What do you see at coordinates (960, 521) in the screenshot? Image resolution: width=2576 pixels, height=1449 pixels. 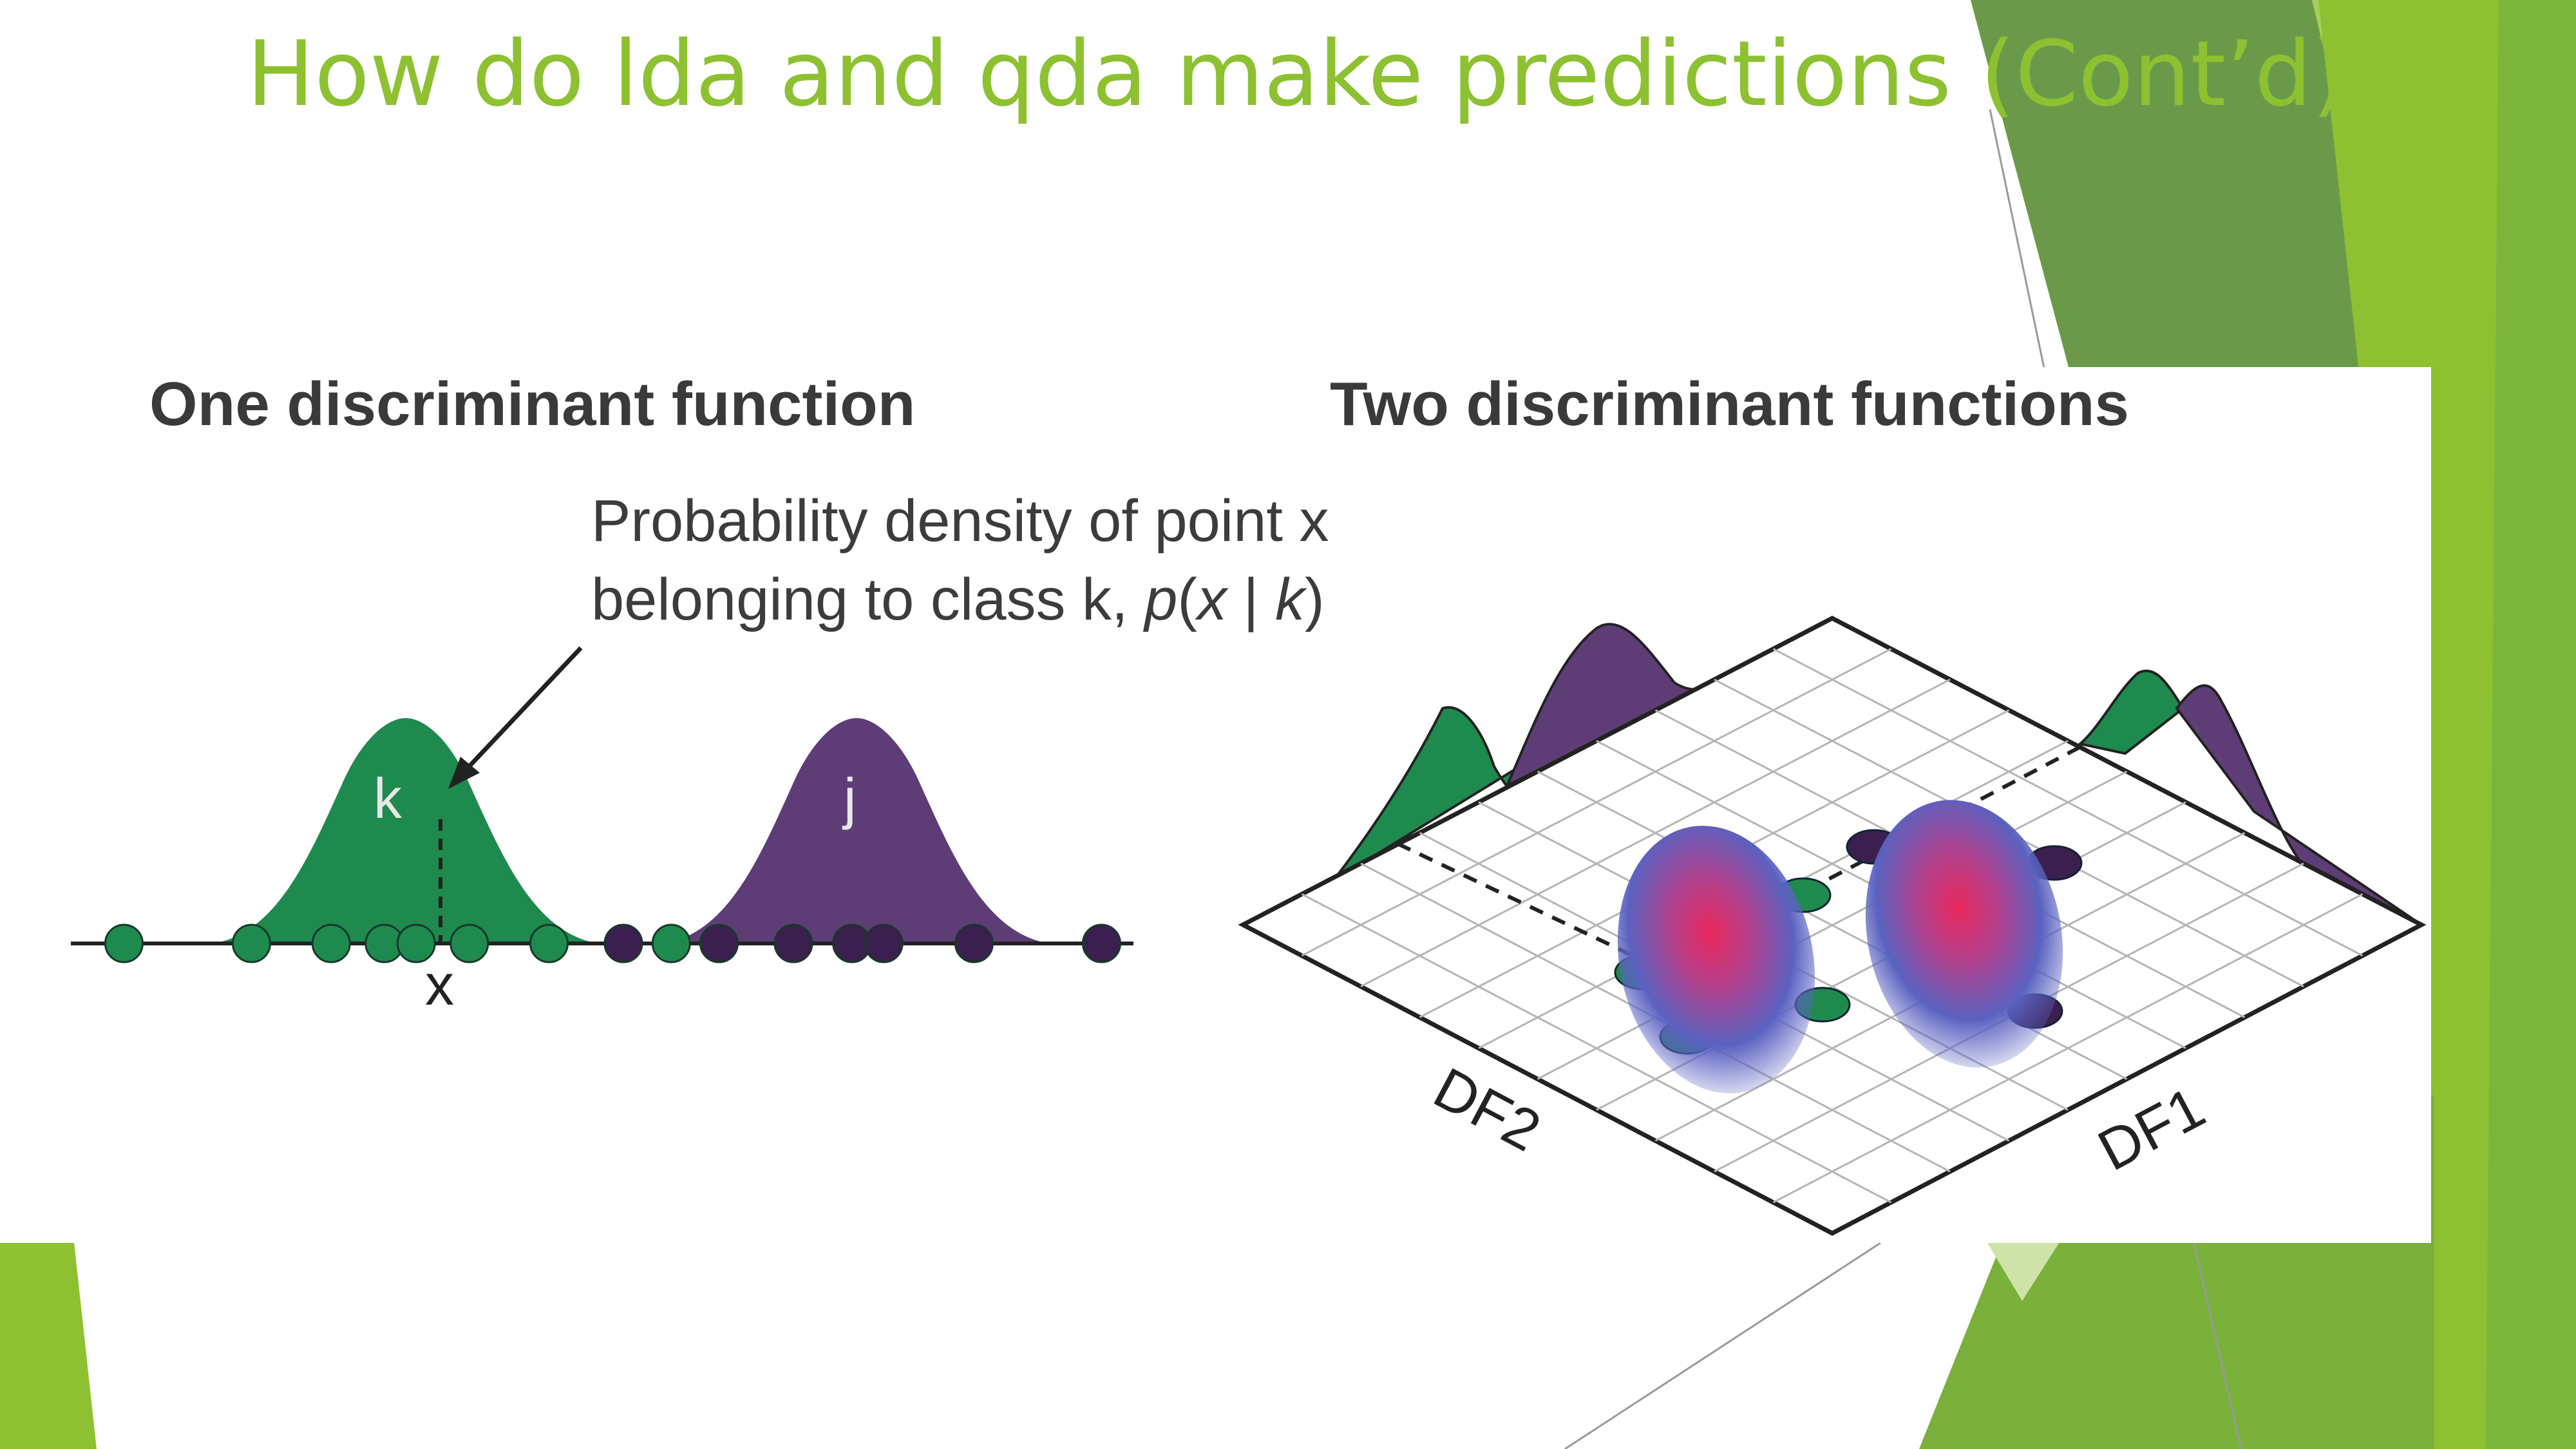 I see `annotation-line-1: Probability density of point x` at bounding box center [960, 521].